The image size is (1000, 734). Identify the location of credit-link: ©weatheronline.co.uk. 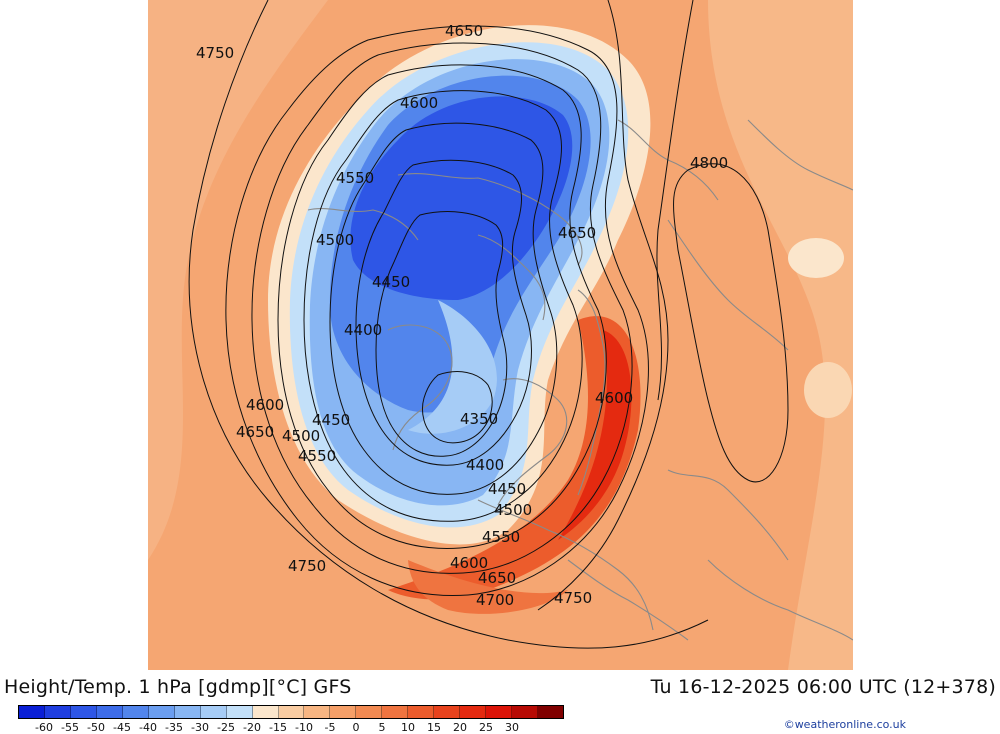
(844, 724).